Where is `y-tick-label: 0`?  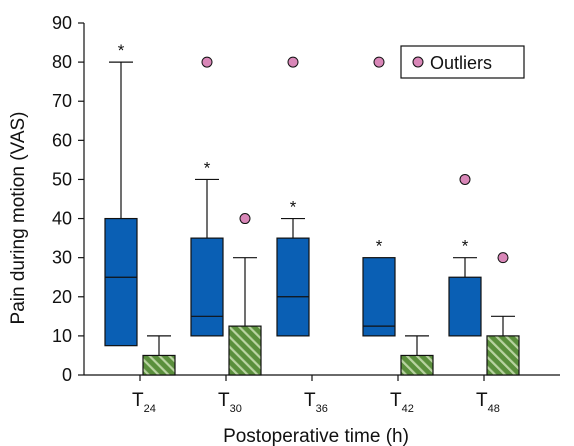 y-tick-label: 0 is located at coordinates (67, 375).